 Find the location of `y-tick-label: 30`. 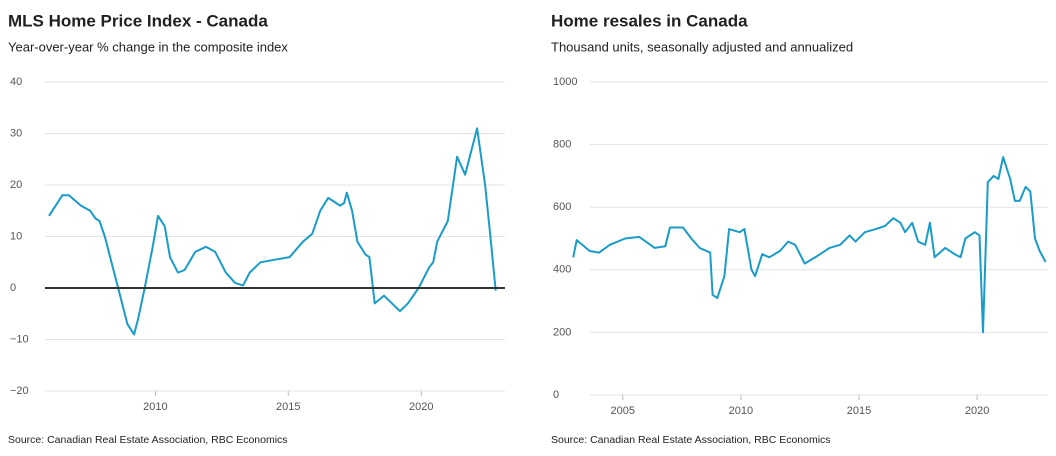

y-tick-label: 30 is located at coordinates (16, 133).